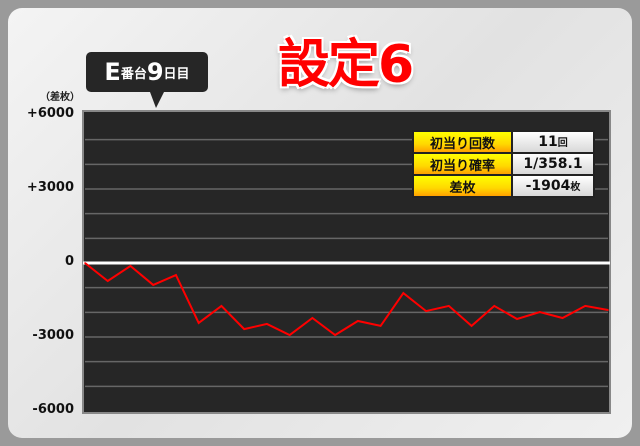  Describe the element at coordinates (50, 187) in the screenshot. I see `y-tick-label: +3000` at that location.